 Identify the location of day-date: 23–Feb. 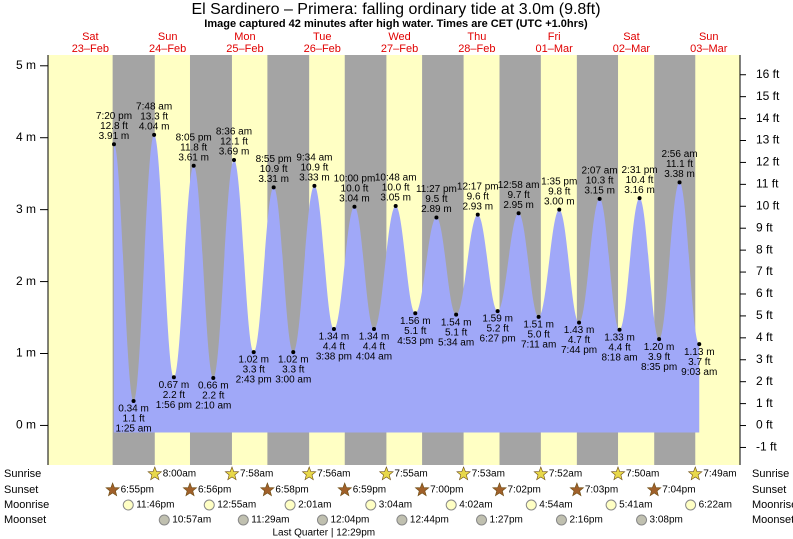
(90, 49).